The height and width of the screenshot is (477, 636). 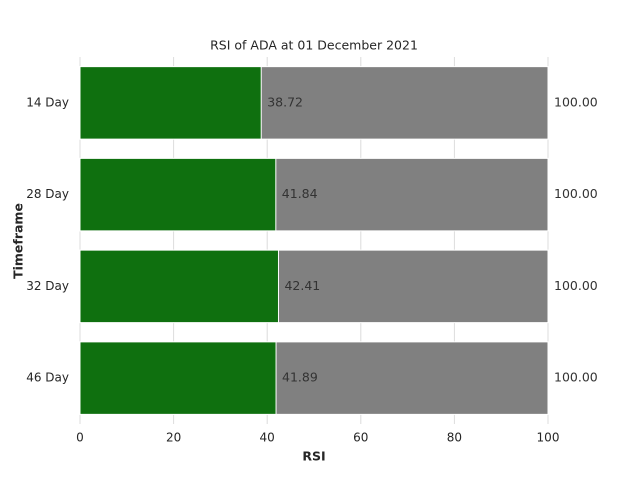 I want to click on y-tick-label: 32 Day, so click(x=47, y=286).